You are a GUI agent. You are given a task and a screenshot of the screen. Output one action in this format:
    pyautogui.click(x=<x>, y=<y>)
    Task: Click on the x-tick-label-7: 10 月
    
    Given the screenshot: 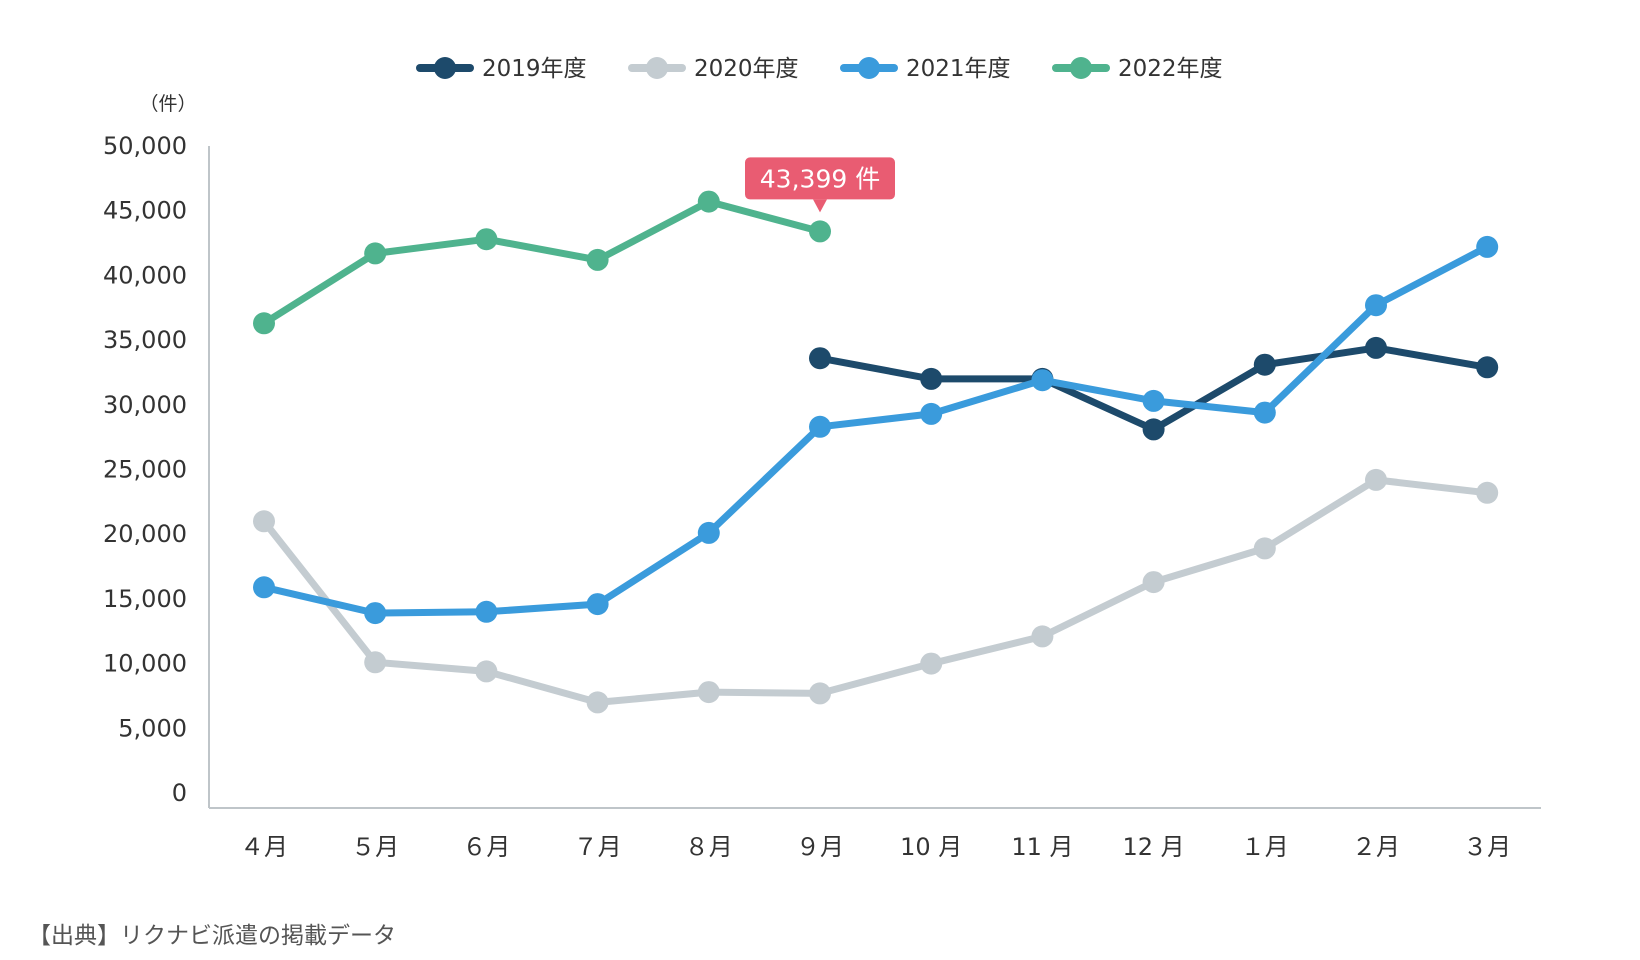 What is the action you would take?
    pyautogui.click(x=931, y=847)
    